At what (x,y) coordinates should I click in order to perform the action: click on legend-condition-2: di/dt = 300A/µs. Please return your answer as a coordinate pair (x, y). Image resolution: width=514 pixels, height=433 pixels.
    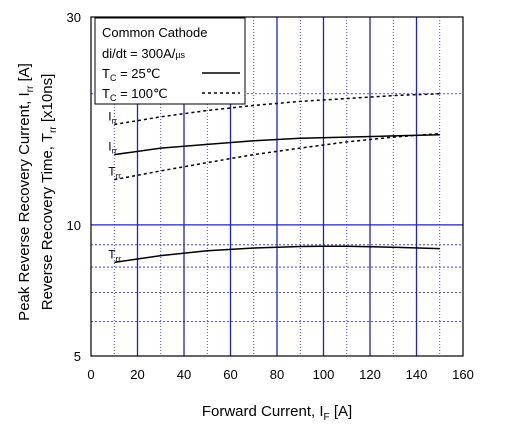
    Looking at the image, I should click on (144, 53).